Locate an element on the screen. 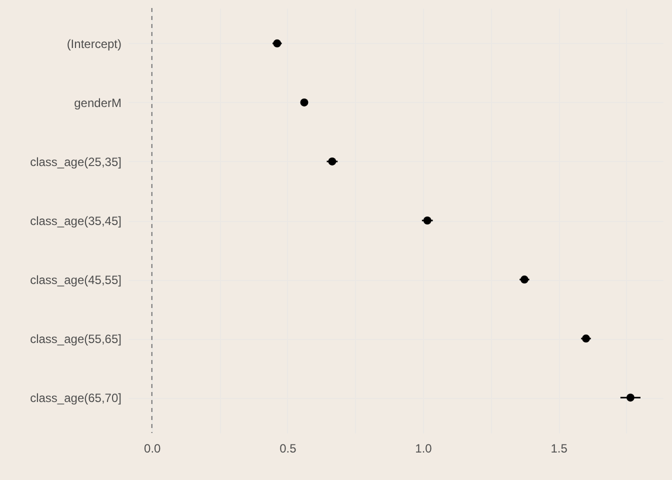 The image size is (672, 480). x-tick-label: 0.0 is located at coordinates (153, 449).